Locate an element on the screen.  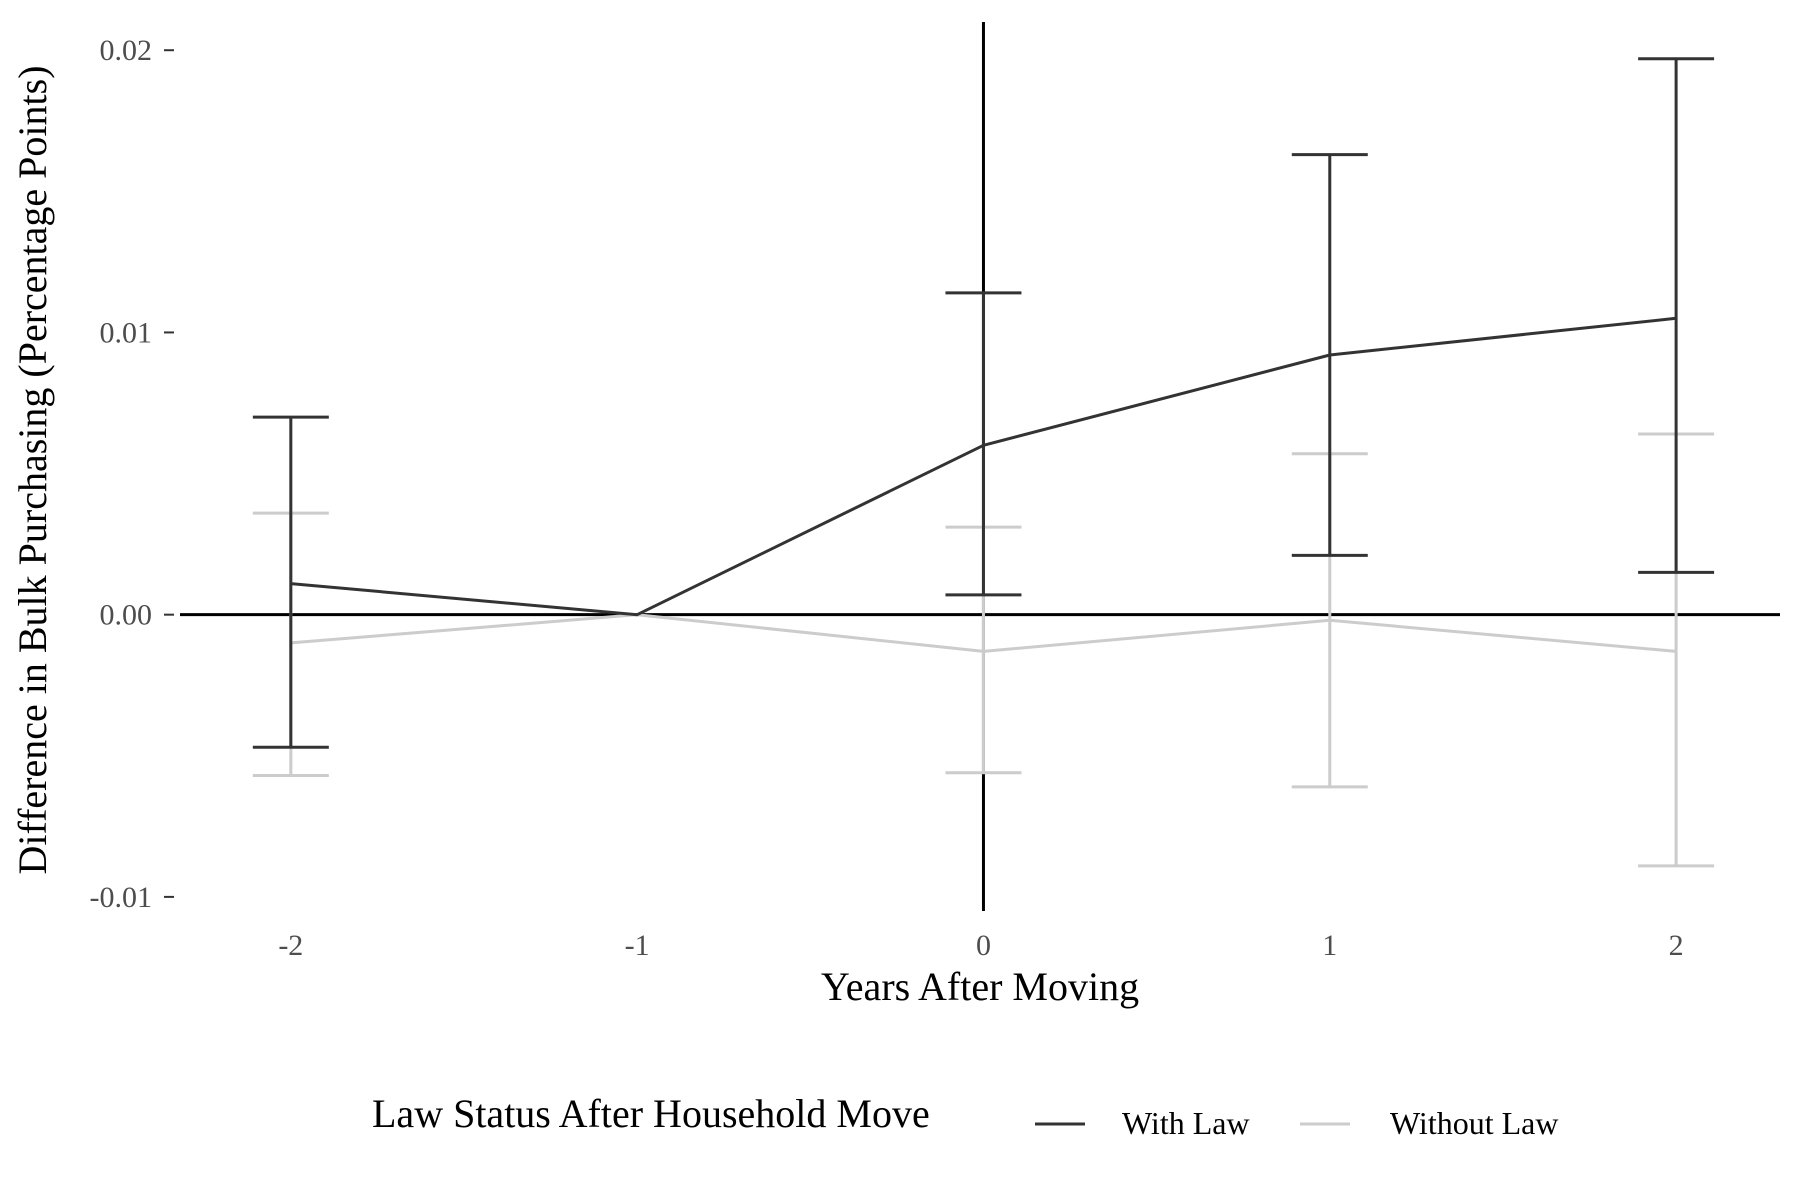
y-tick-label-0: 0.02 is located at coordinates (126, 50).